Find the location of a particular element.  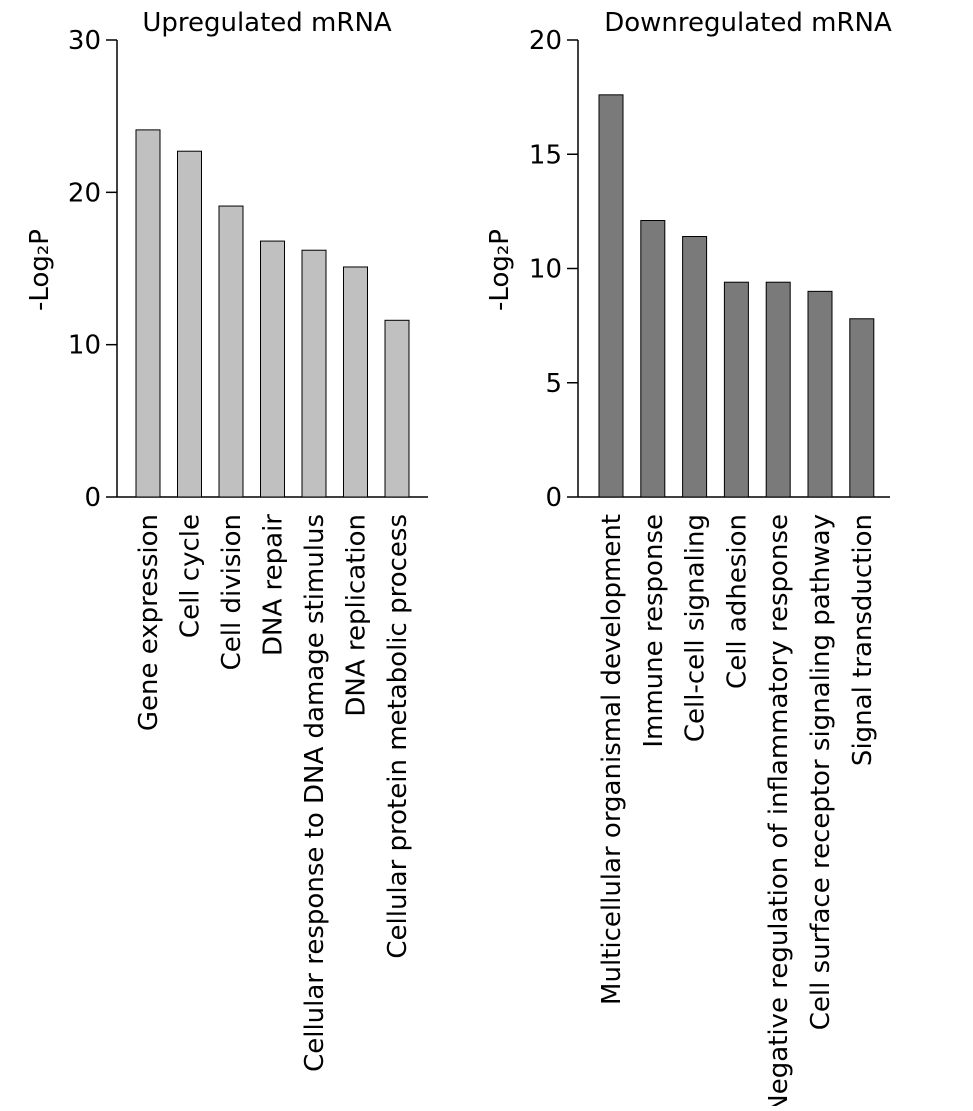

x-tick-label: DNA replication is located at coordinates (357, 615).